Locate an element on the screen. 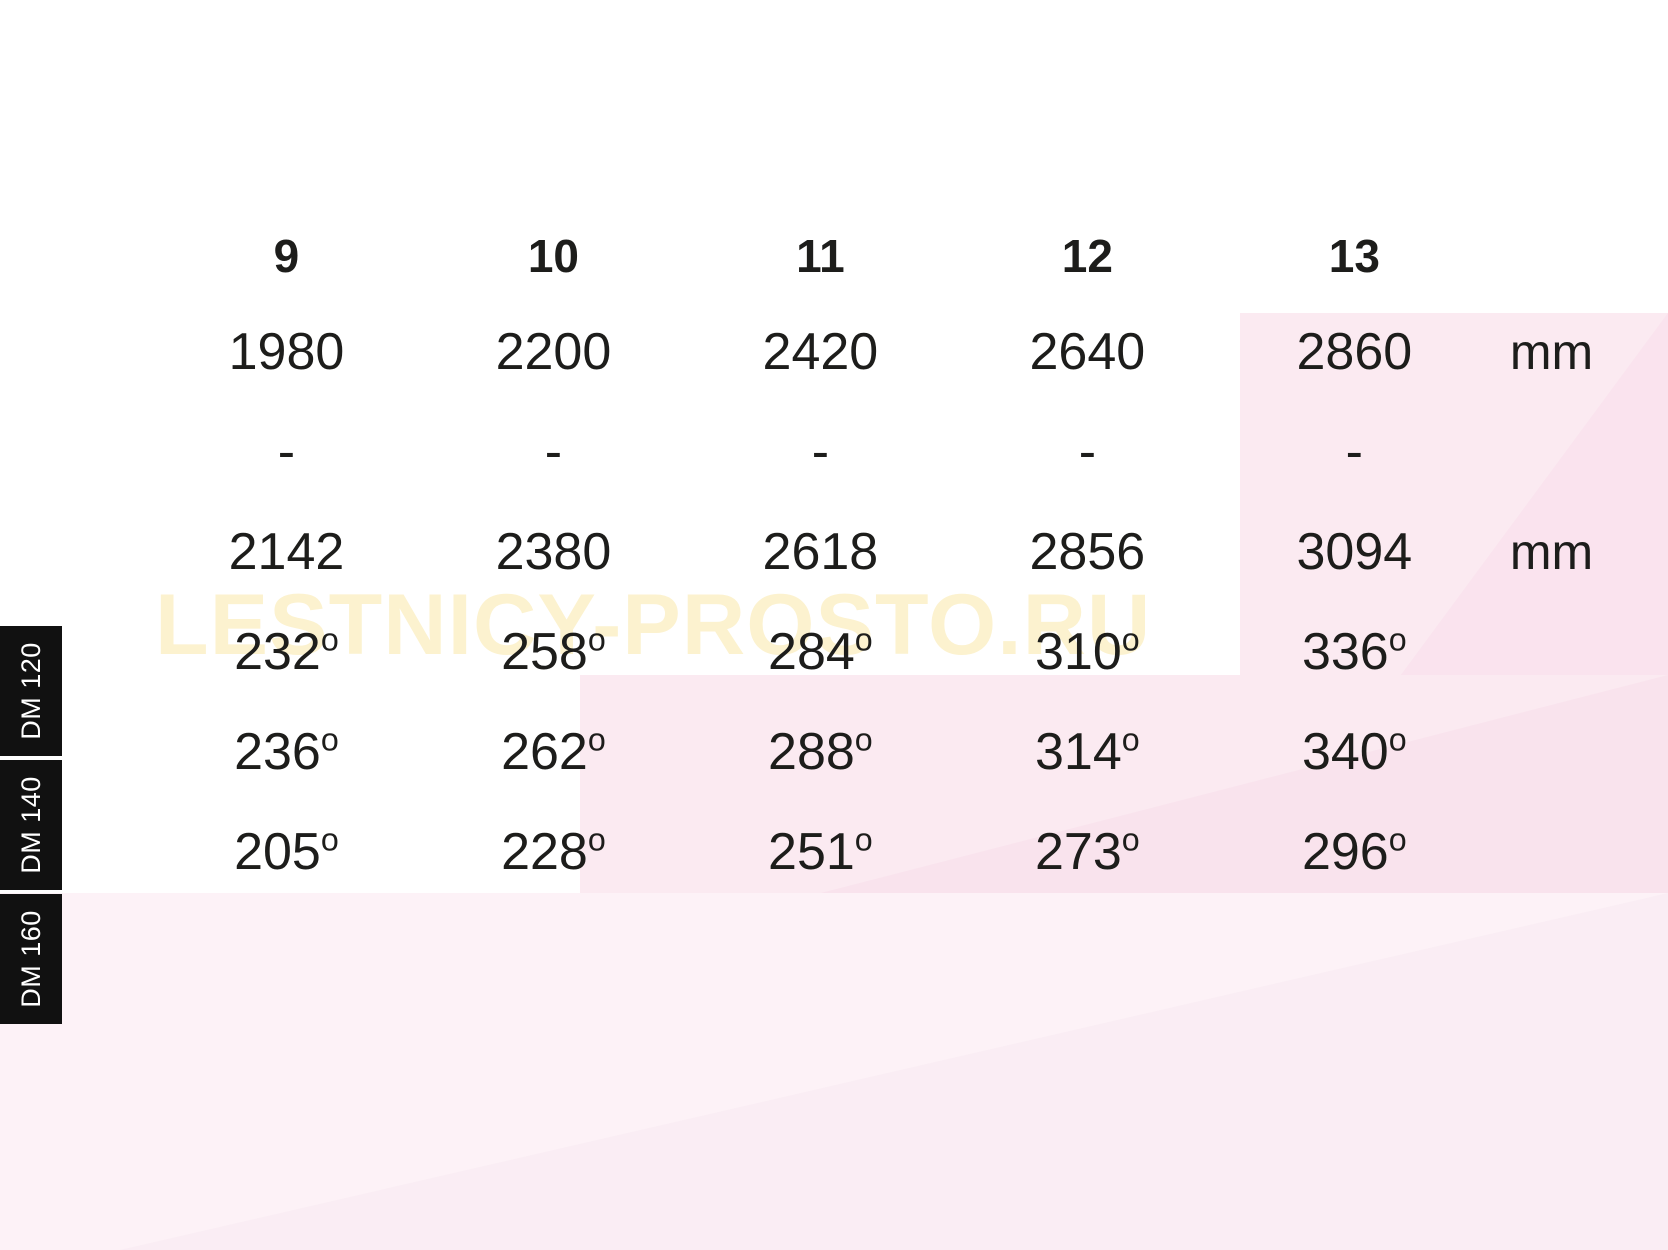 The image size is (1668, 1250). table-row: 1980 2200 2420 2640 2860 mm is located at coordinates (865, 352).